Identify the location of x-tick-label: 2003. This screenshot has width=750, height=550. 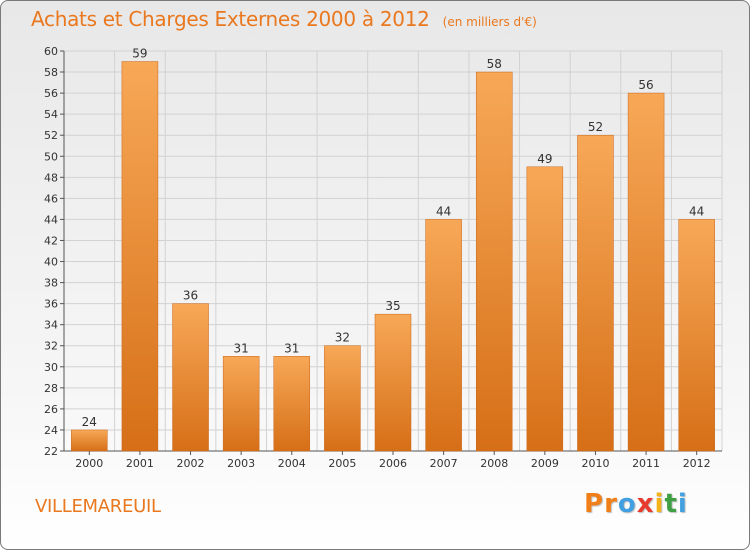
(241, 463).